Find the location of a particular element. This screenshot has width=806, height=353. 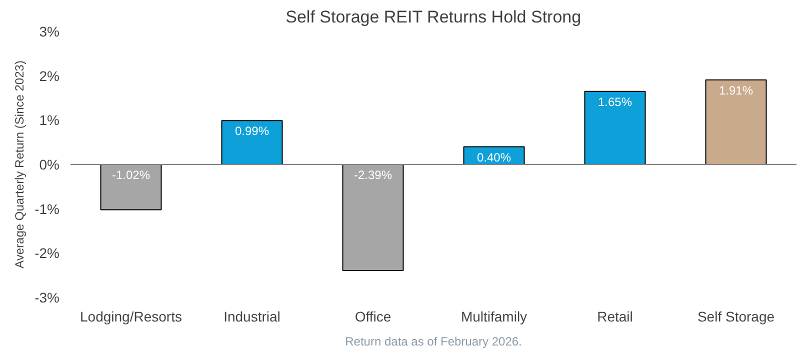

y-tick-label: -3% is located at coordinates (47, 298).